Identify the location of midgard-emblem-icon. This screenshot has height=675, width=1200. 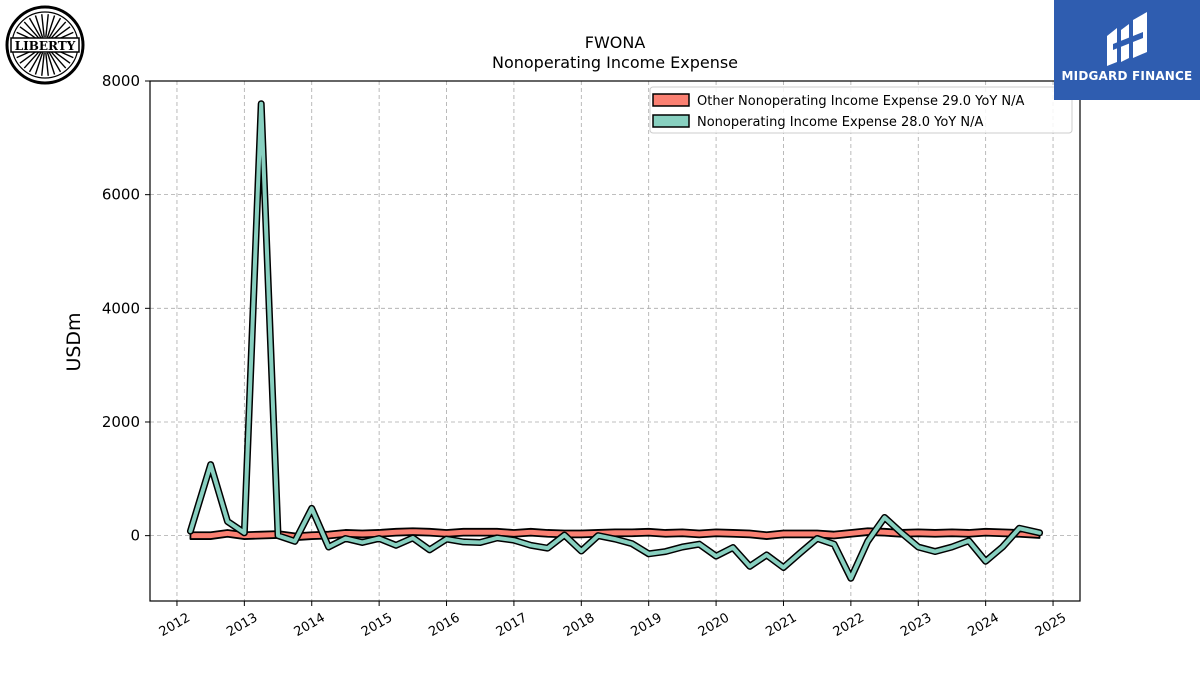
(1127, 39).